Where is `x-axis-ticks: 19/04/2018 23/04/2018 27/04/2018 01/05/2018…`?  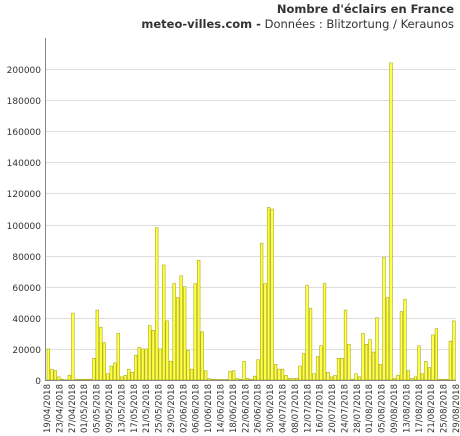
x-axis-ticks: 19/04/2018 23/04/2018 27/04/2018 01/05/2018… is located at coordinates (251, 408).